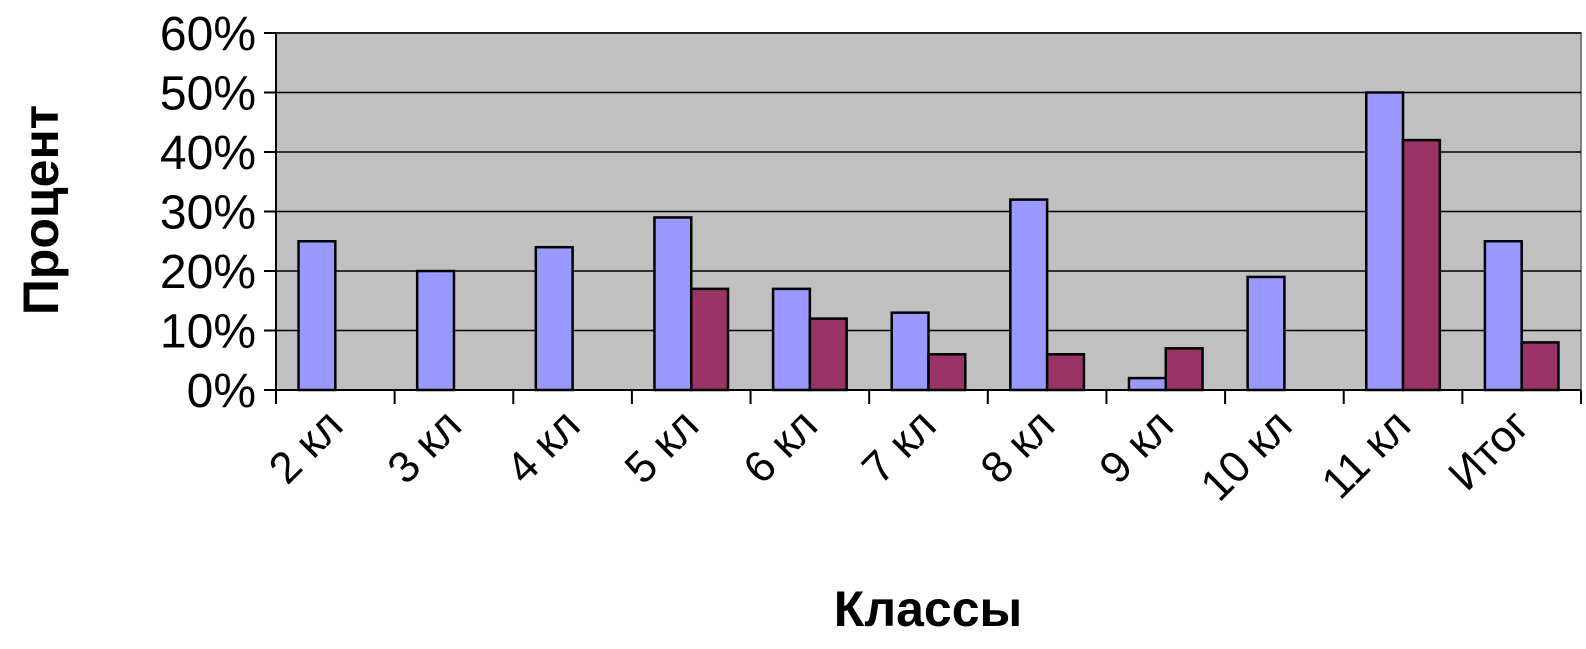 The image size is (1586, 649). What do you see at coordinates (424, 446) in the screenshot?
I see `x-tick-label: 3 кл` at bounding box center [424, 446].